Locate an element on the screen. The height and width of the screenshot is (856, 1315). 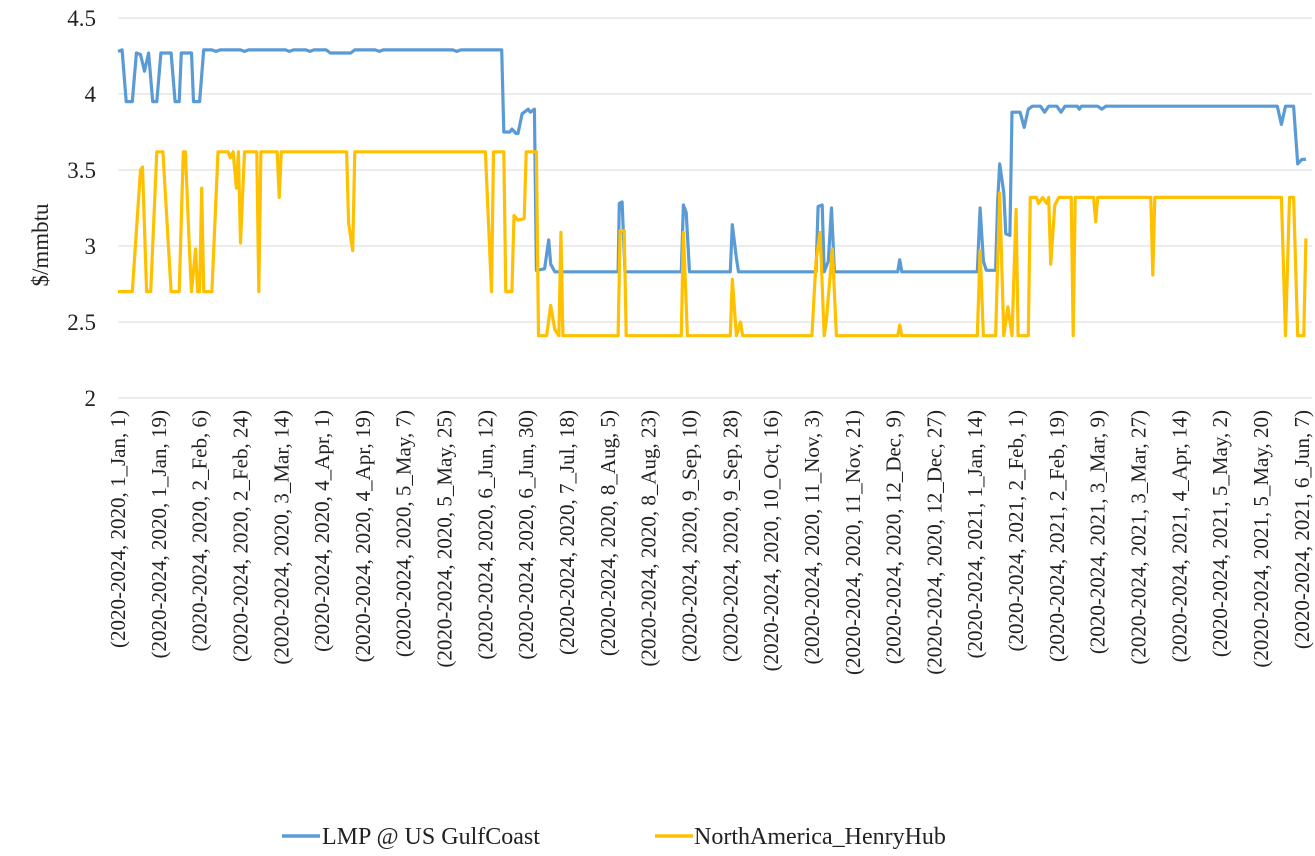
x-tick-label: (2020-2024, 2020, 6_Jun, 12) is located at coordinates (485, 535).